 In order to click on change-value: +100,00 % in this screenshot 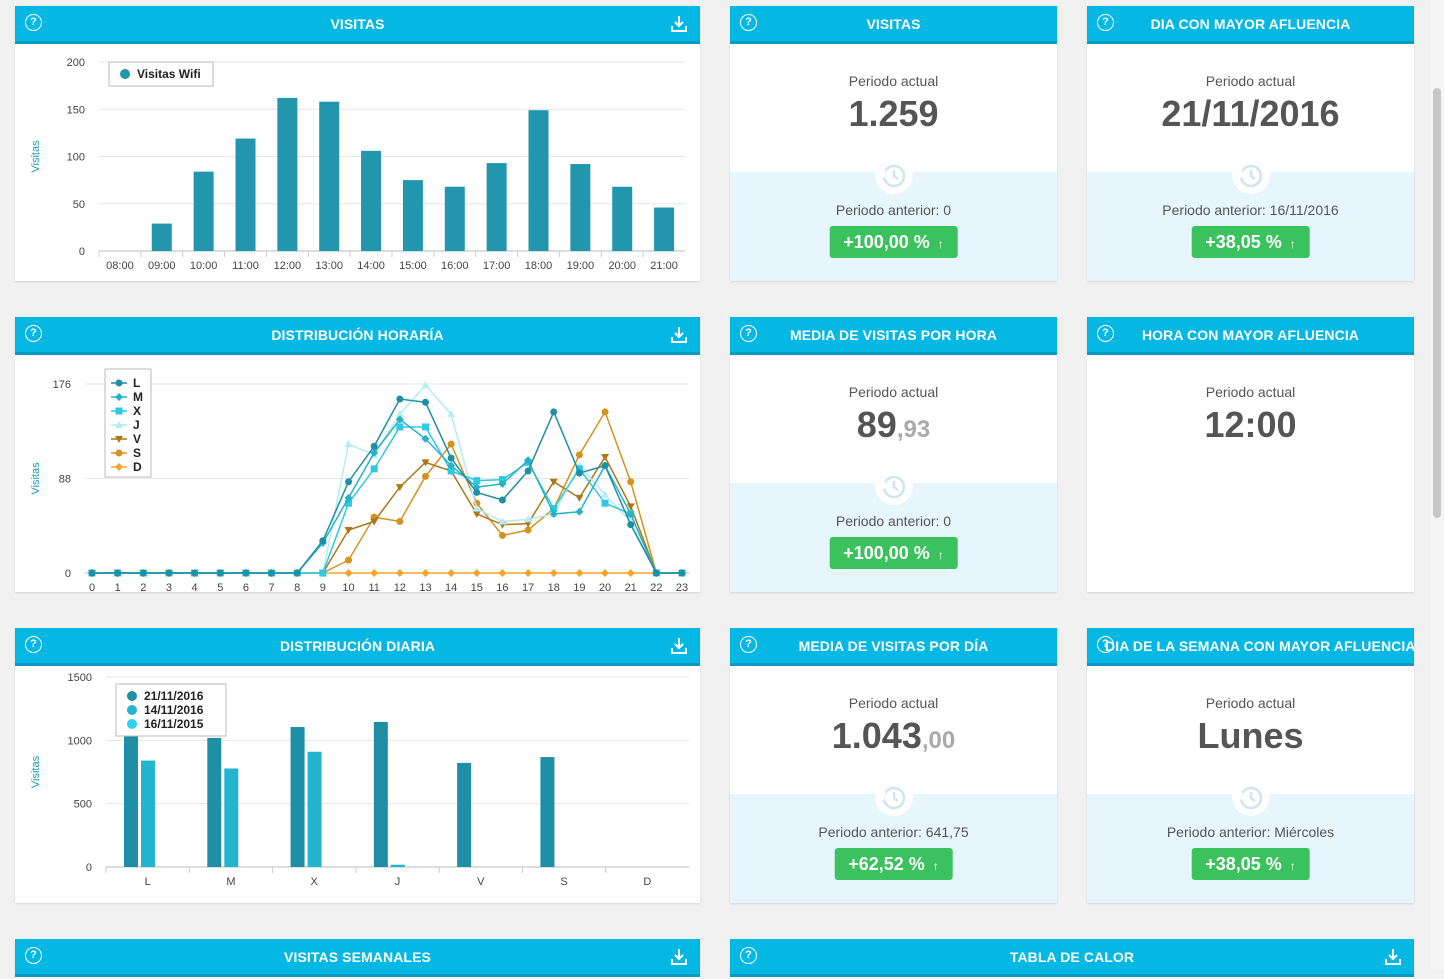, I will do `click(886, 242)`.